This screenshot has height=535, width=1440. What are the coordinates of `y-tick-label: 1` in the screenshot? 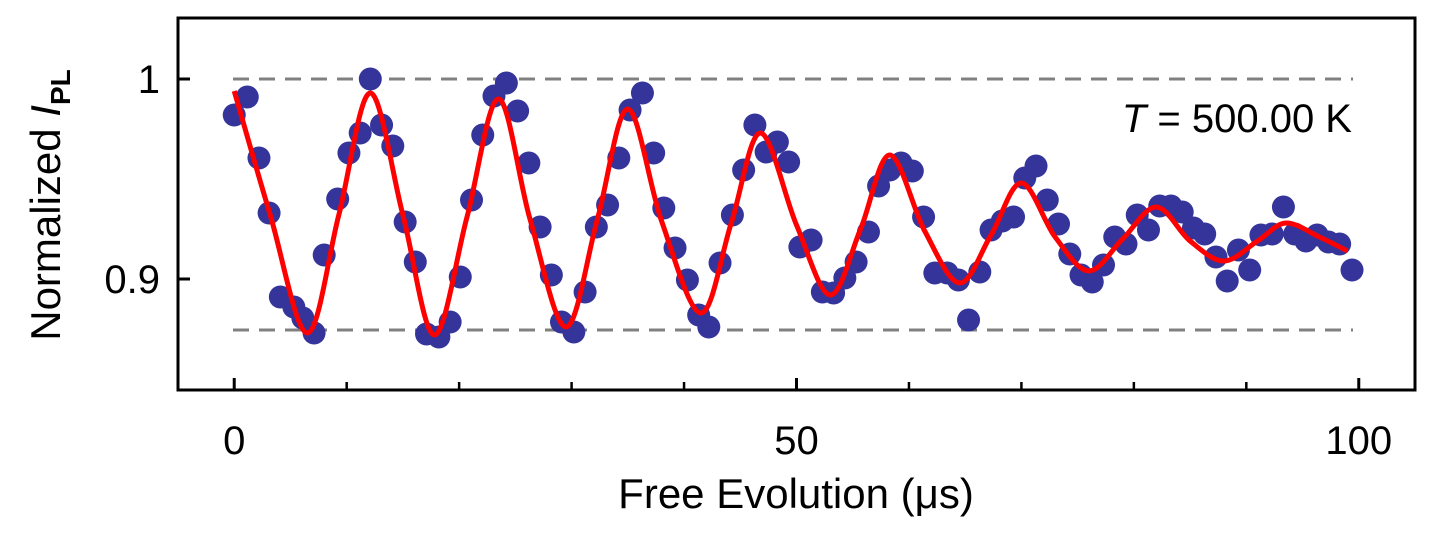 It's located at (149, 80).